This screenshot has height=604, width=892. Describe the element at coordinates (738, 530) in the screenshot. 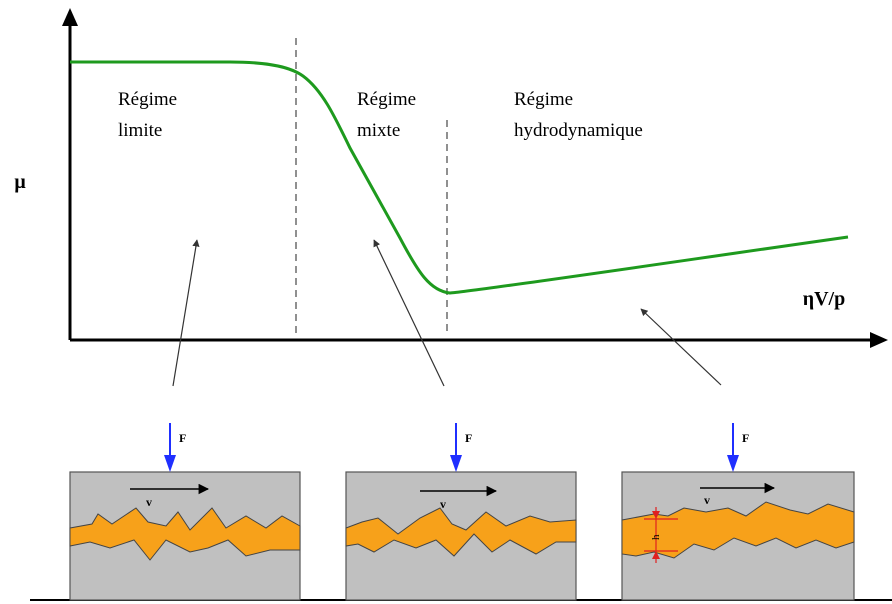

I see `panel-hydro-lubricant` at that location.